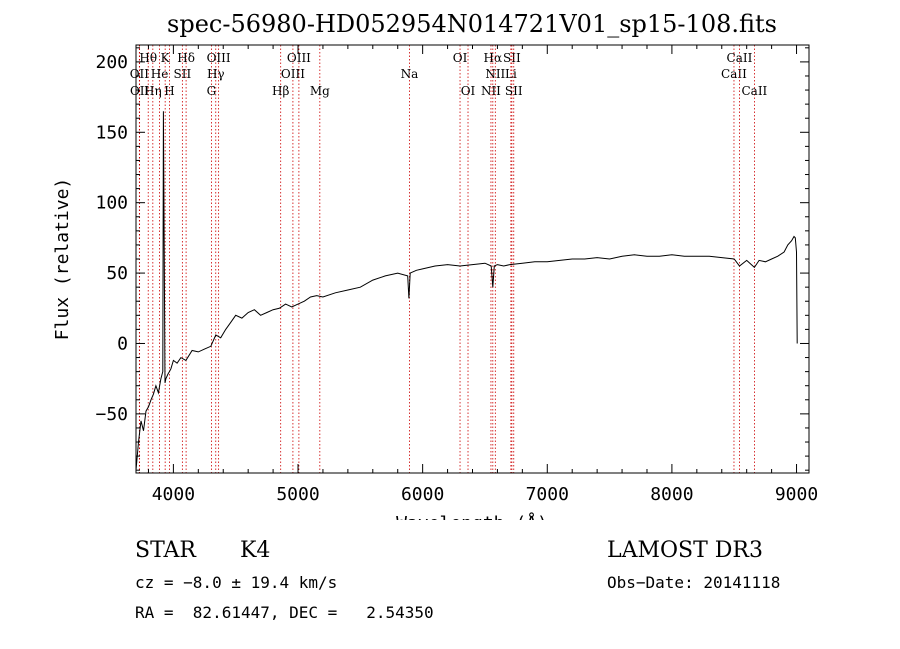 The width and height of the screenshot is (900, 649). Describe the element at coordinates (514, 91) in the screenshot. I see `line-label-24: SII` at that location.